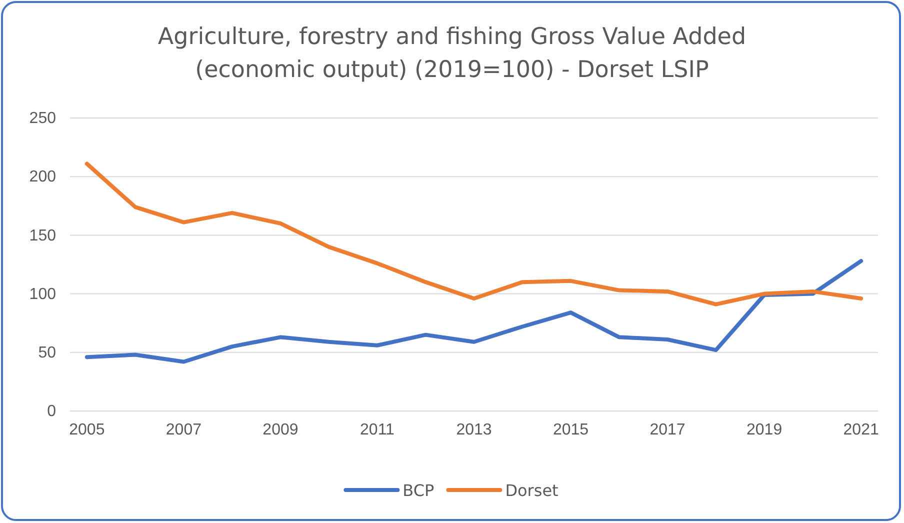 The width and height of the screenshot is (904, 523). Describe the element at coordinates (531, 490) in the screenshot. I see `legend-label: Dorset` at that location.